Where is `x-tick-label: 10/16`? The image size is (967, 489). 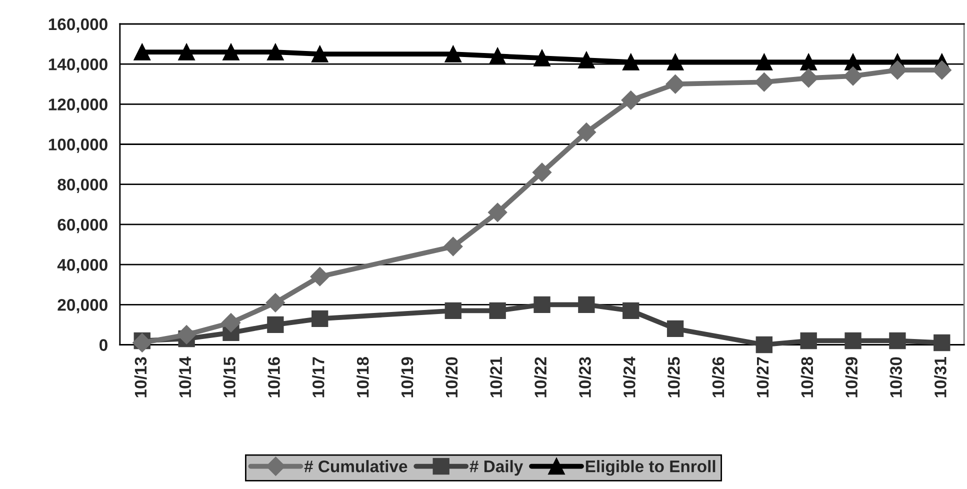 x-tick-label: 10/16 is located at coordinates (274, 377).